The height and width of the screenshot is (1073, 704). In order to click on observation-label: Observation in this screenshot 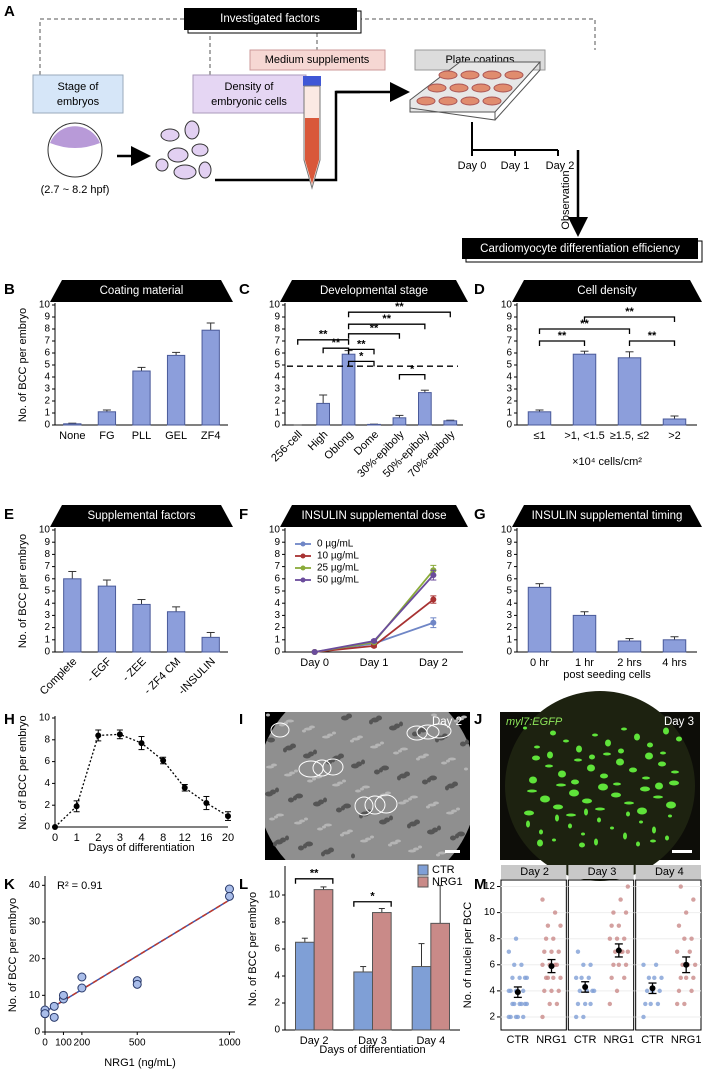, I will do `click(566, 199)`.